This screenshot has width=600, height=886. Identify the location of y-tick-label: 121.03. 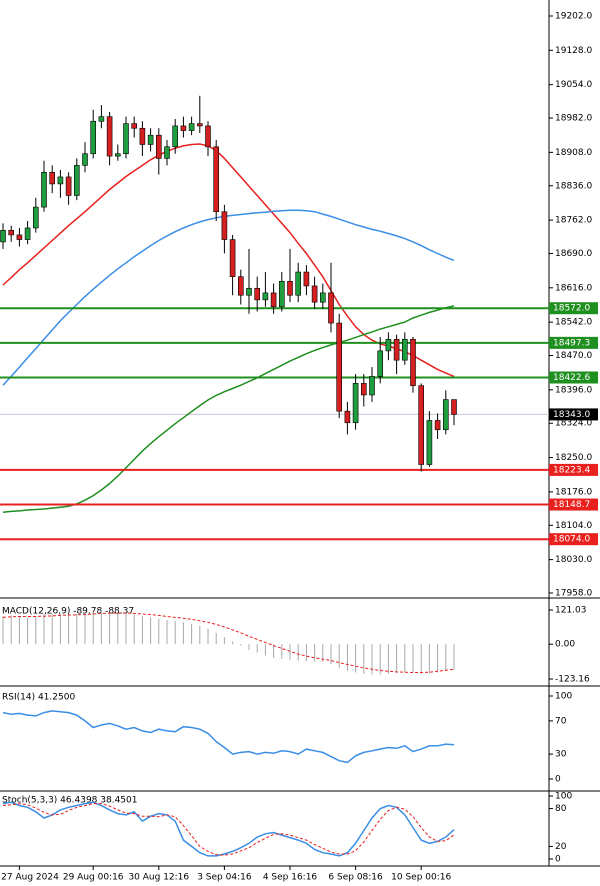
(571, 611).